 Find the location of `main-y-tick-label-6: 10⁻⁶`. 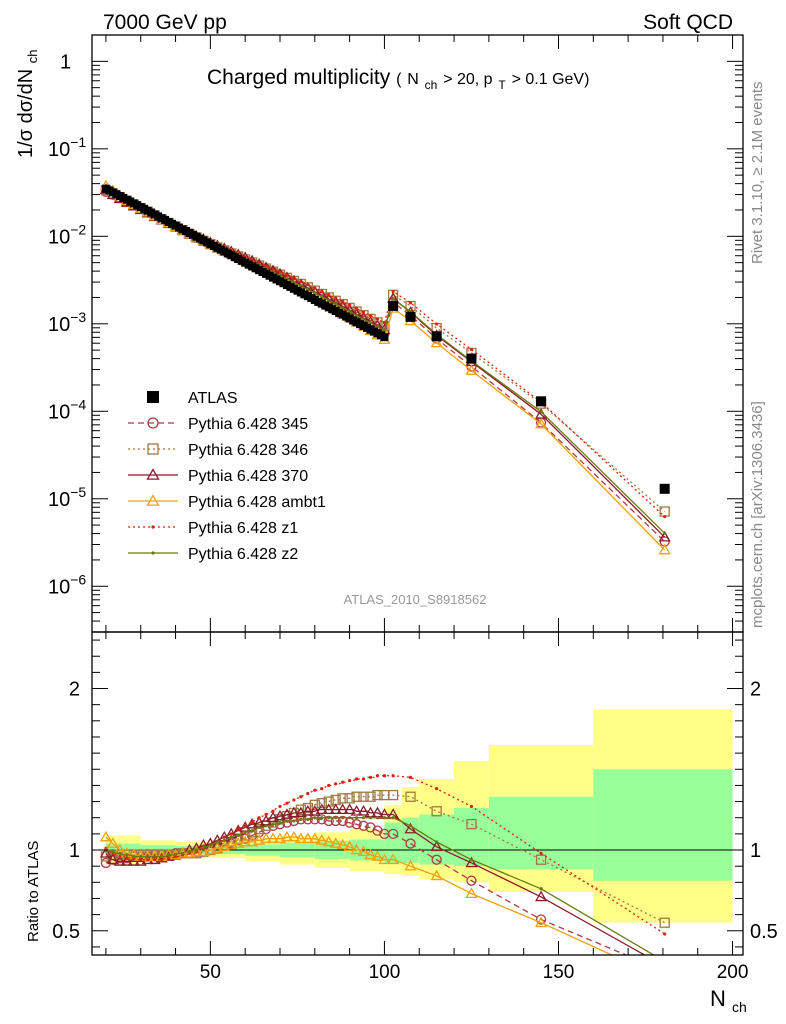

main-y-tick-label-6: 10⁻⁶ is located at coordinates (67, 584).